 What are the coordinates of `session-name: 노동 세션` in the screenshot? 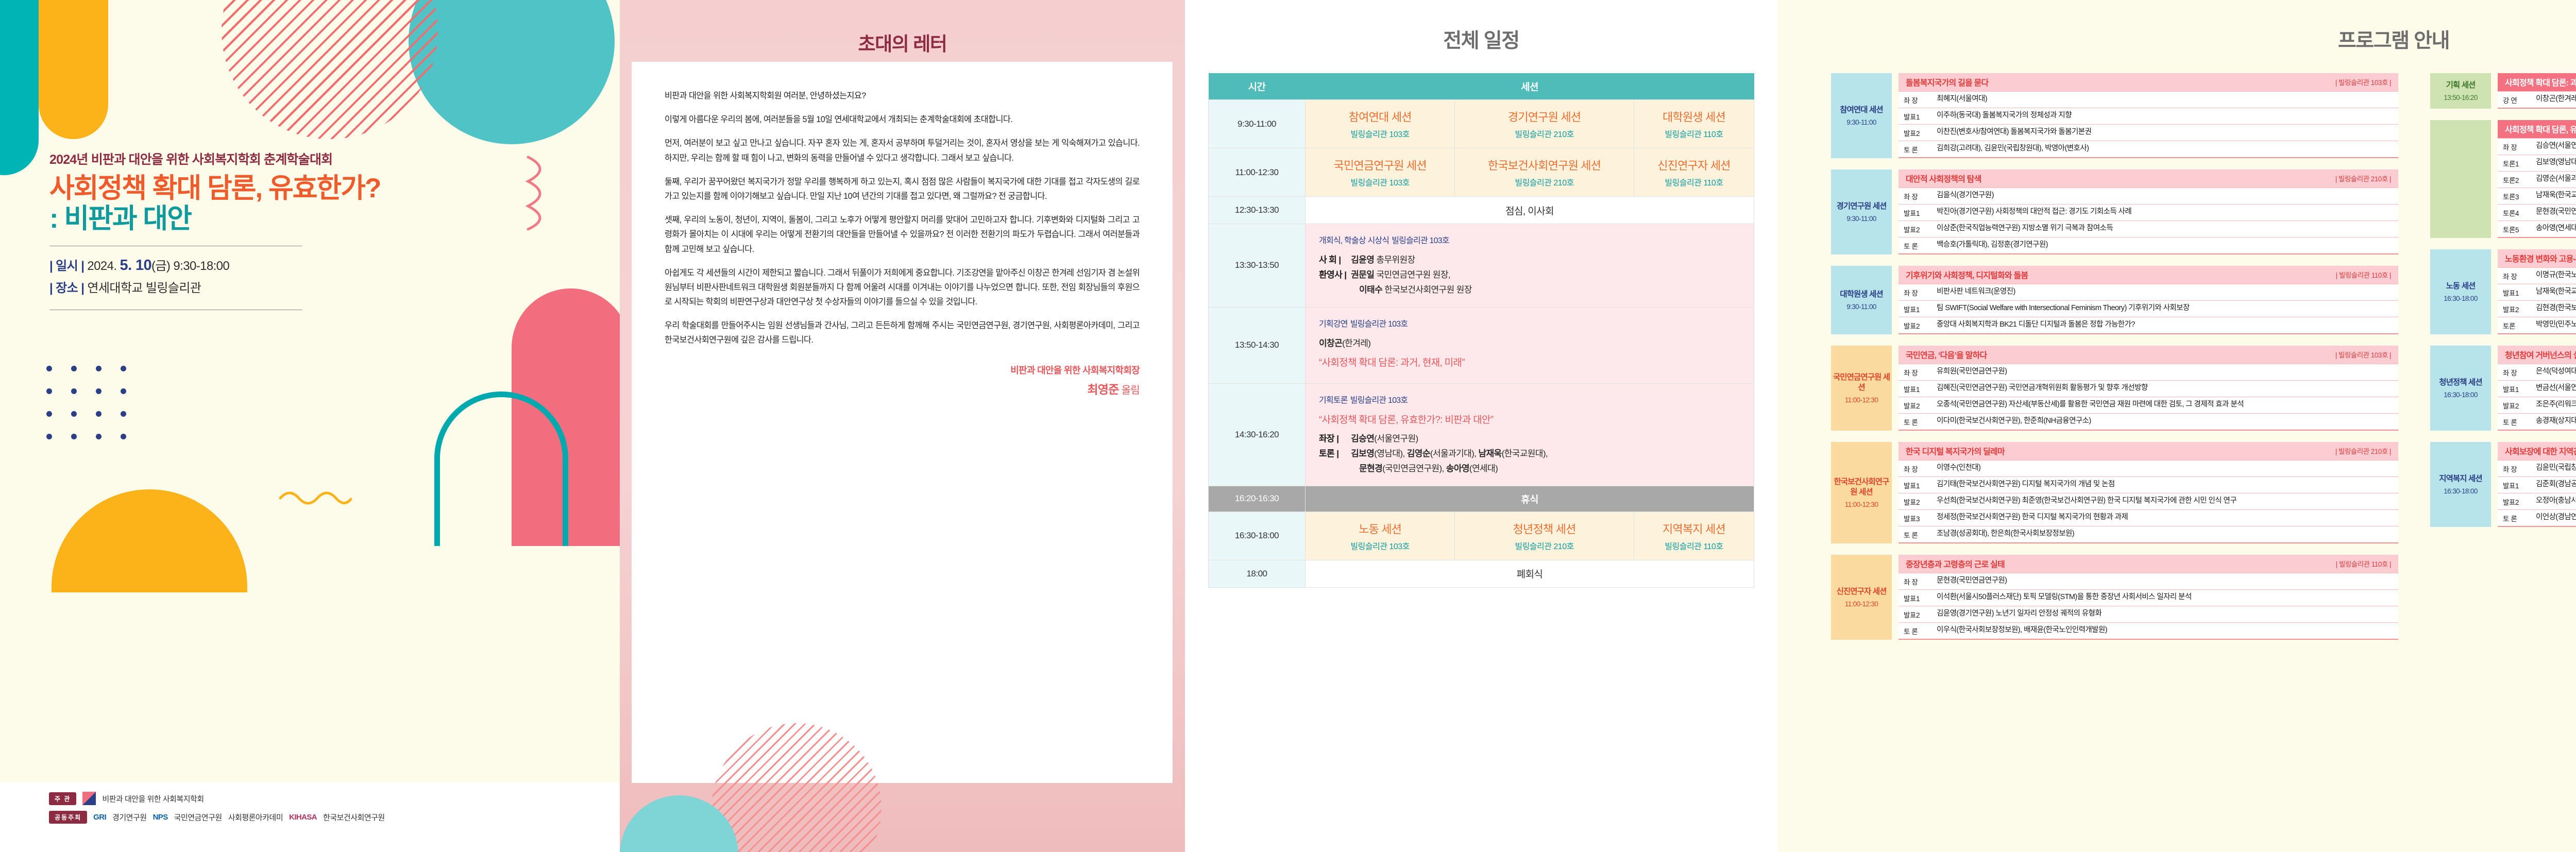 It's located at (1380, 529).